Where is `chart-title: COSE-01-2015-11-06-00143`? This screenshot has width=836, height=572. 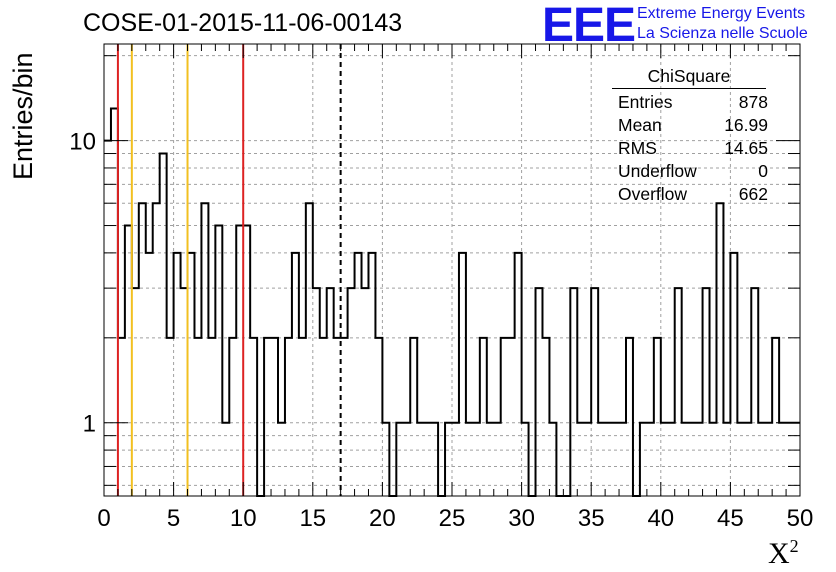
chart-title: COSE-01-2015-11-06-00143 is located at coordinates (243, 23).